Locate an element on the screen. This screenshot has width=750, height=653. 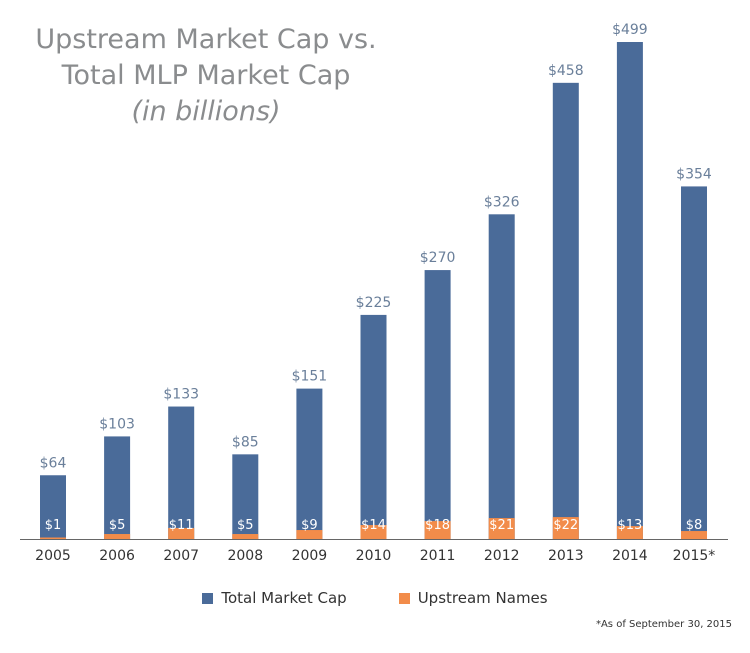
x-tick-label: 2013 is located at coordinates (566, 556).